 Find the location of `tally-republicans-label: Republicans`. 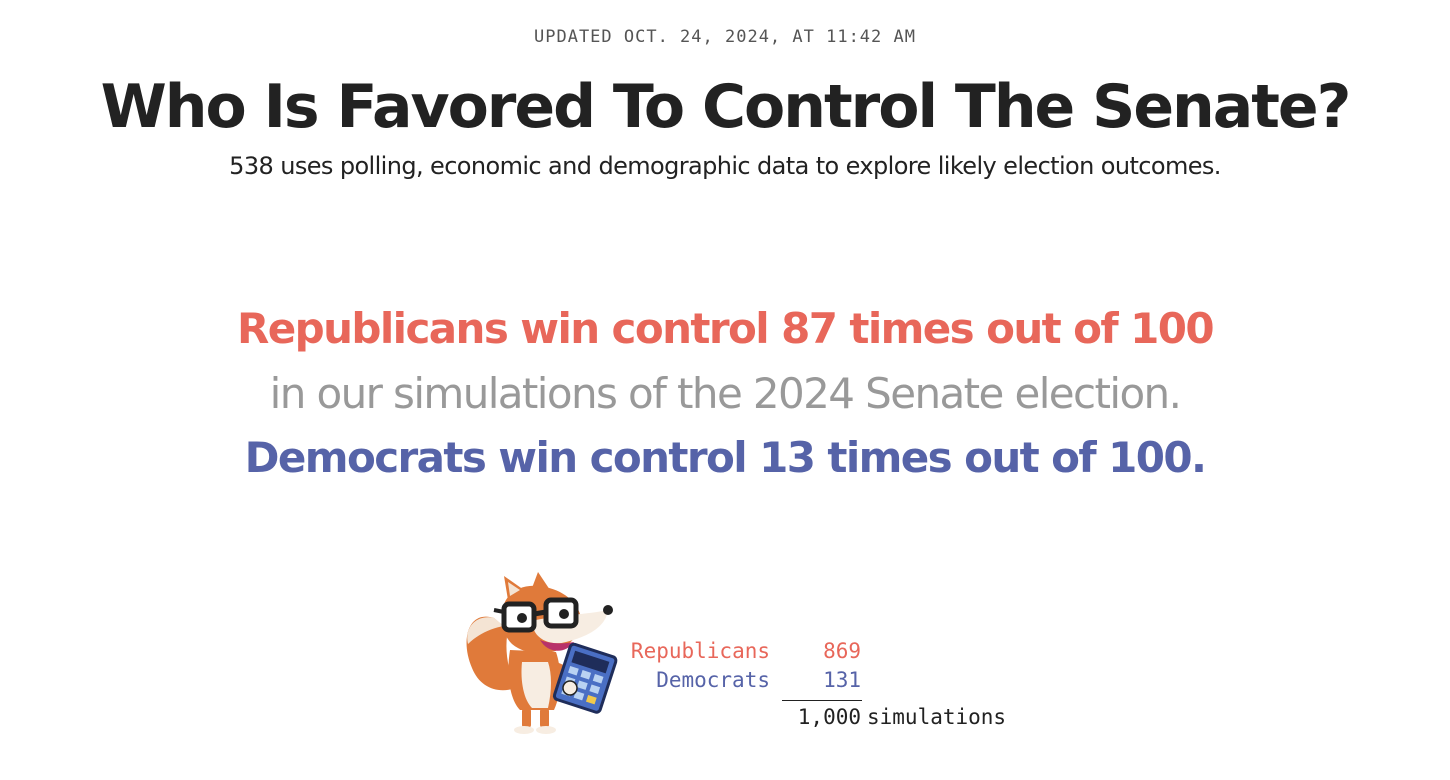

tally-republicans-label: Republicans is located at coordinates (700, 651).